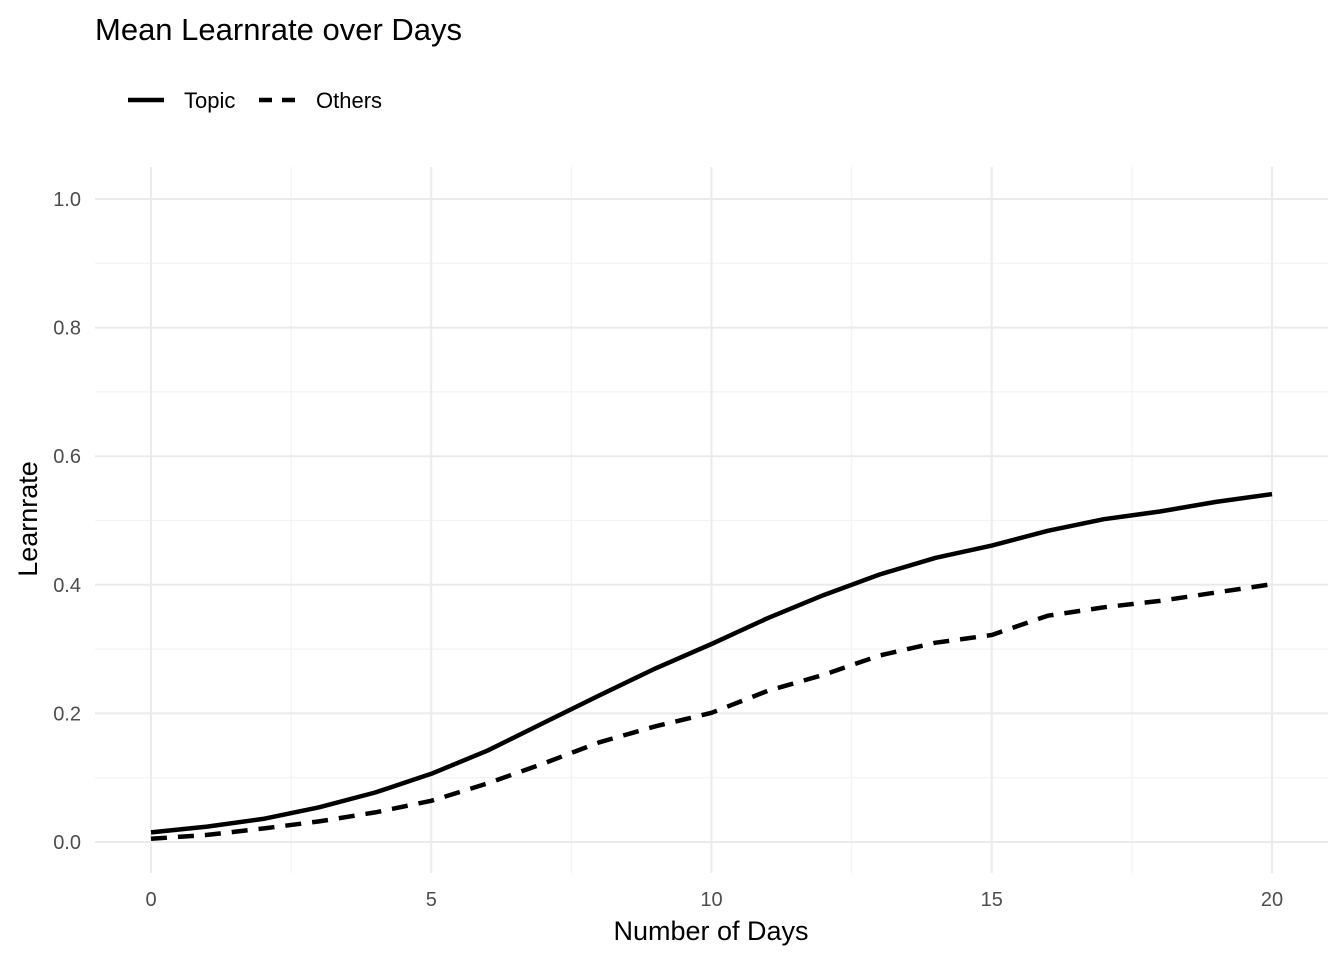 The height and width of the screenshot is (960, 1344). Describe the element at coordinates (67, 521) in the screenshot. I see `y-axis-ticks: 0.0 0.2 0.4 0.6 0.8 1.0` at that location.